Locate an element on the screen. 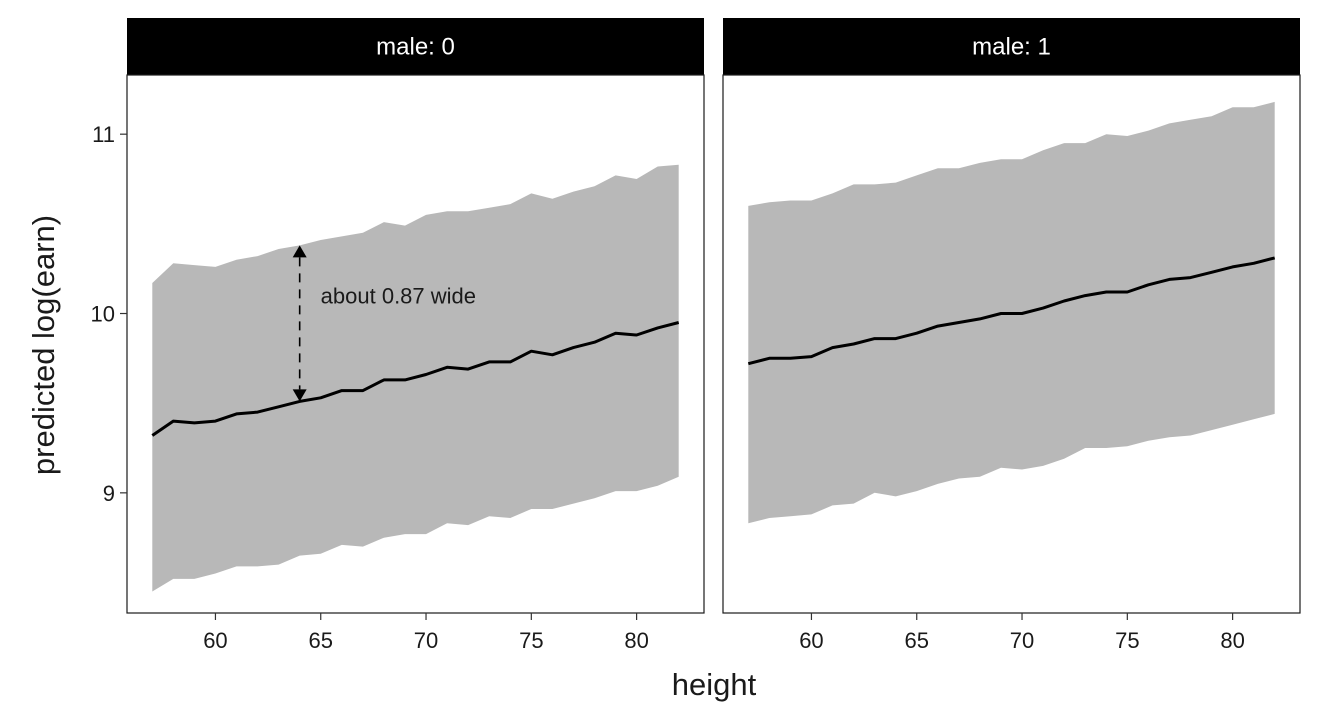 This screenshot has height=720, width=1320. y-tick-label: 10 is located at coordinates (103, 314).